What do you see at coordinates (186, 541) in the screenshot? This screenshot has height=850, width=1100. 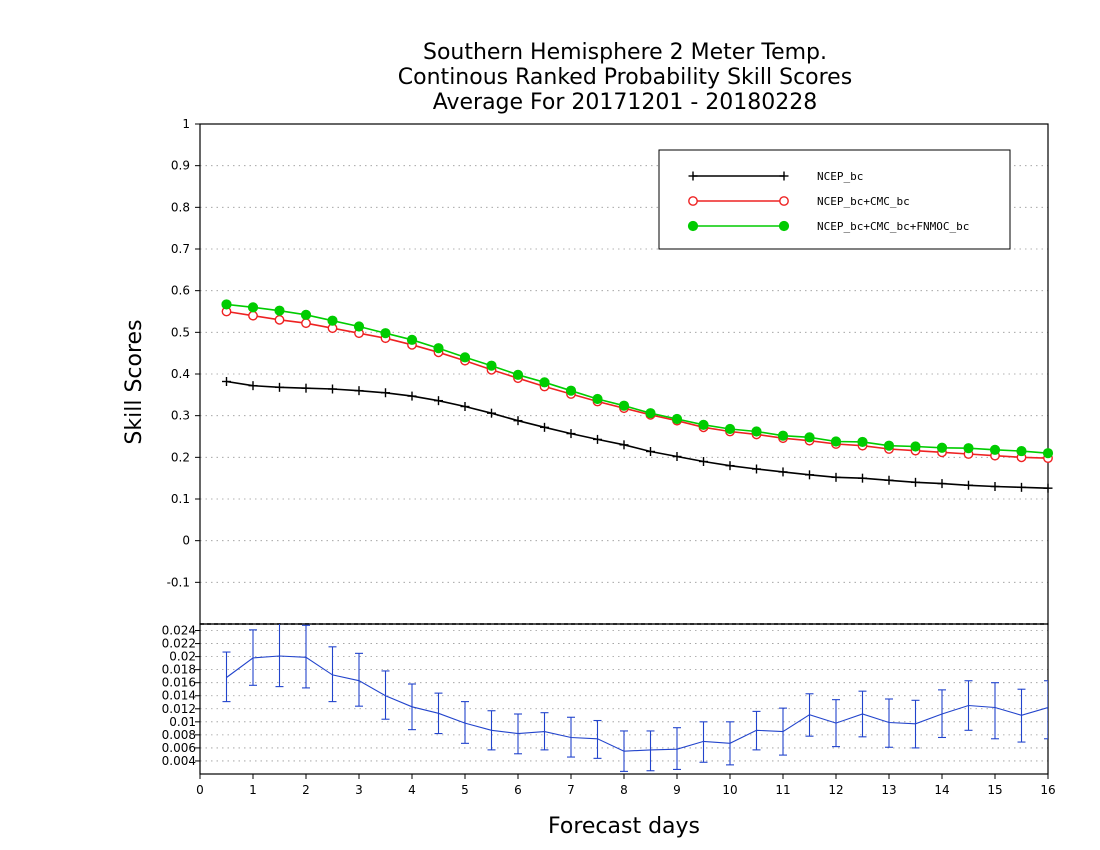 I see `main-y-tick-label: 0` at bounding box center [186, 541].